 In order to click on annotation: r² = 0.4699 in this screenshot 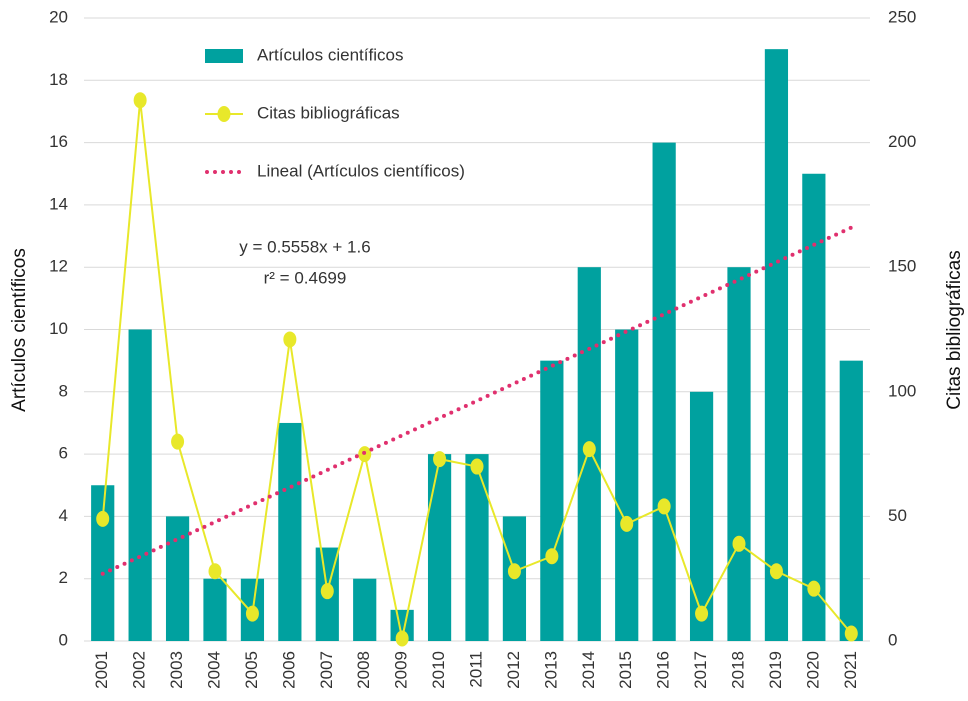, I will do `click(305, 277)`.